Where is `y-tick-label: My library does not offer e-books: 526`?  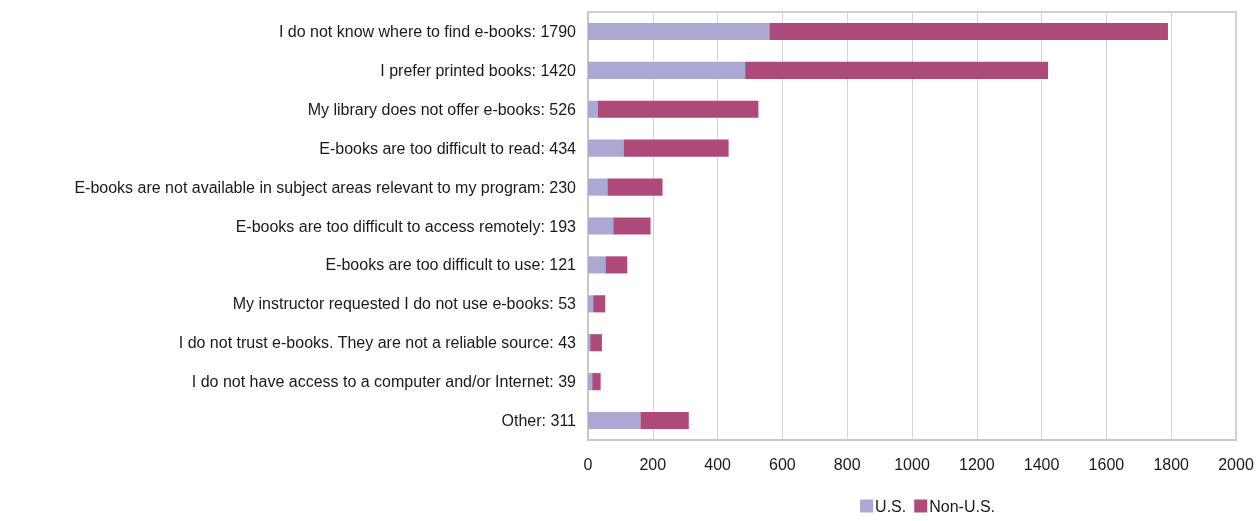 y-tick-label: My library does not offer e-books: 526 is located at coordinates (442, 109).